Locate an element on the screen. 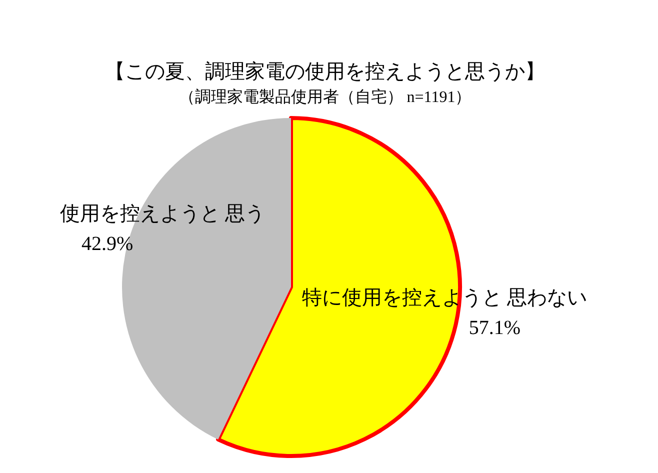  chart-title: 【この夏、調理家電の使用を控えようと思うか】 is located at coordinates (325, 72).